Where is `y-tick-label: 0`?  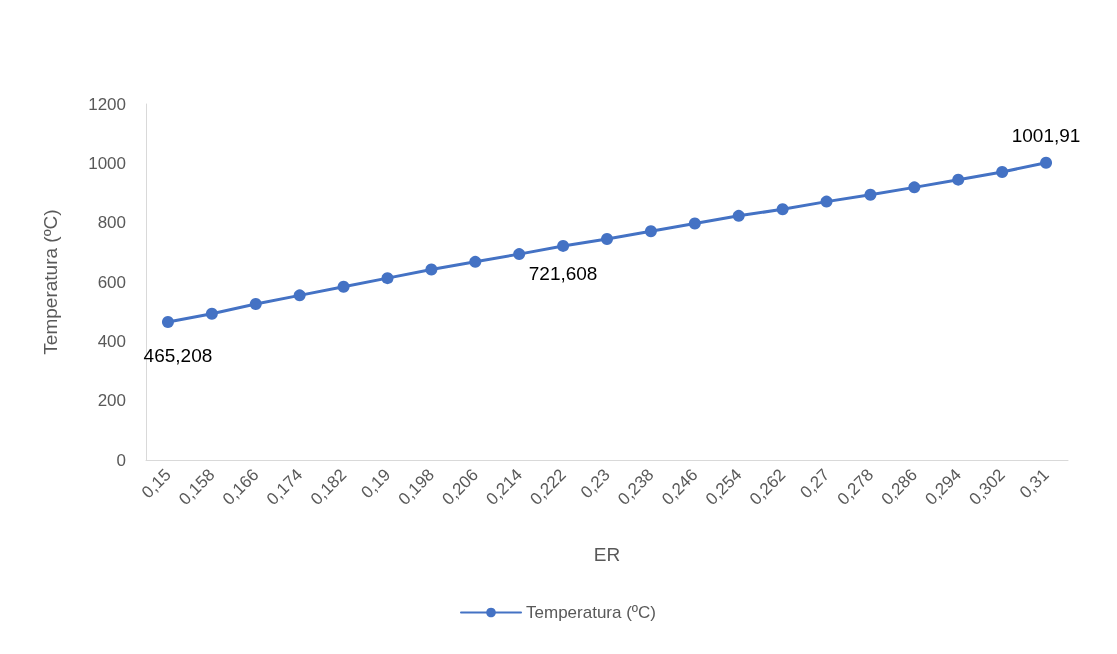 y-tick-label: 0 is located at coordinates (121, 460).